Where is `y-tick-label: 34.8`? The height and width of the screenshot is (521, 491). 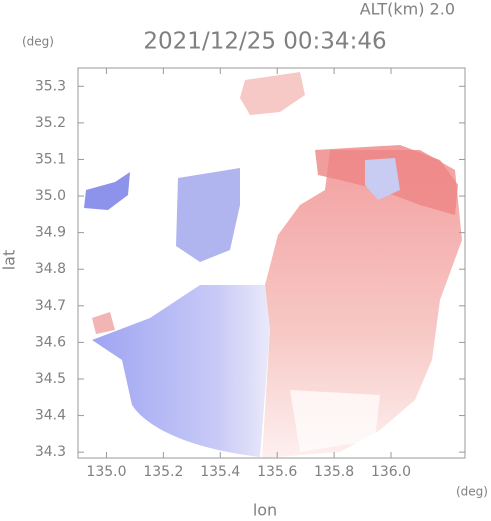
y-tick-label: 34.8 is located at coordinates (50, 269).